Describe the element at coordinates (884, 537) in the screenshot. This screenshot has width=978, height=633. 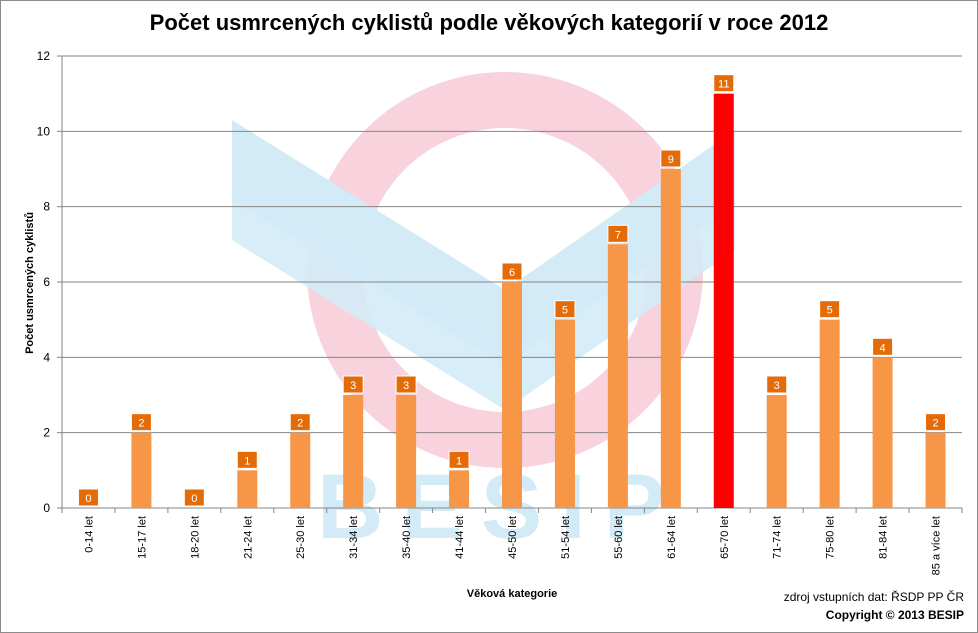
I see `x-tick-label: 81-84 let` at that location.